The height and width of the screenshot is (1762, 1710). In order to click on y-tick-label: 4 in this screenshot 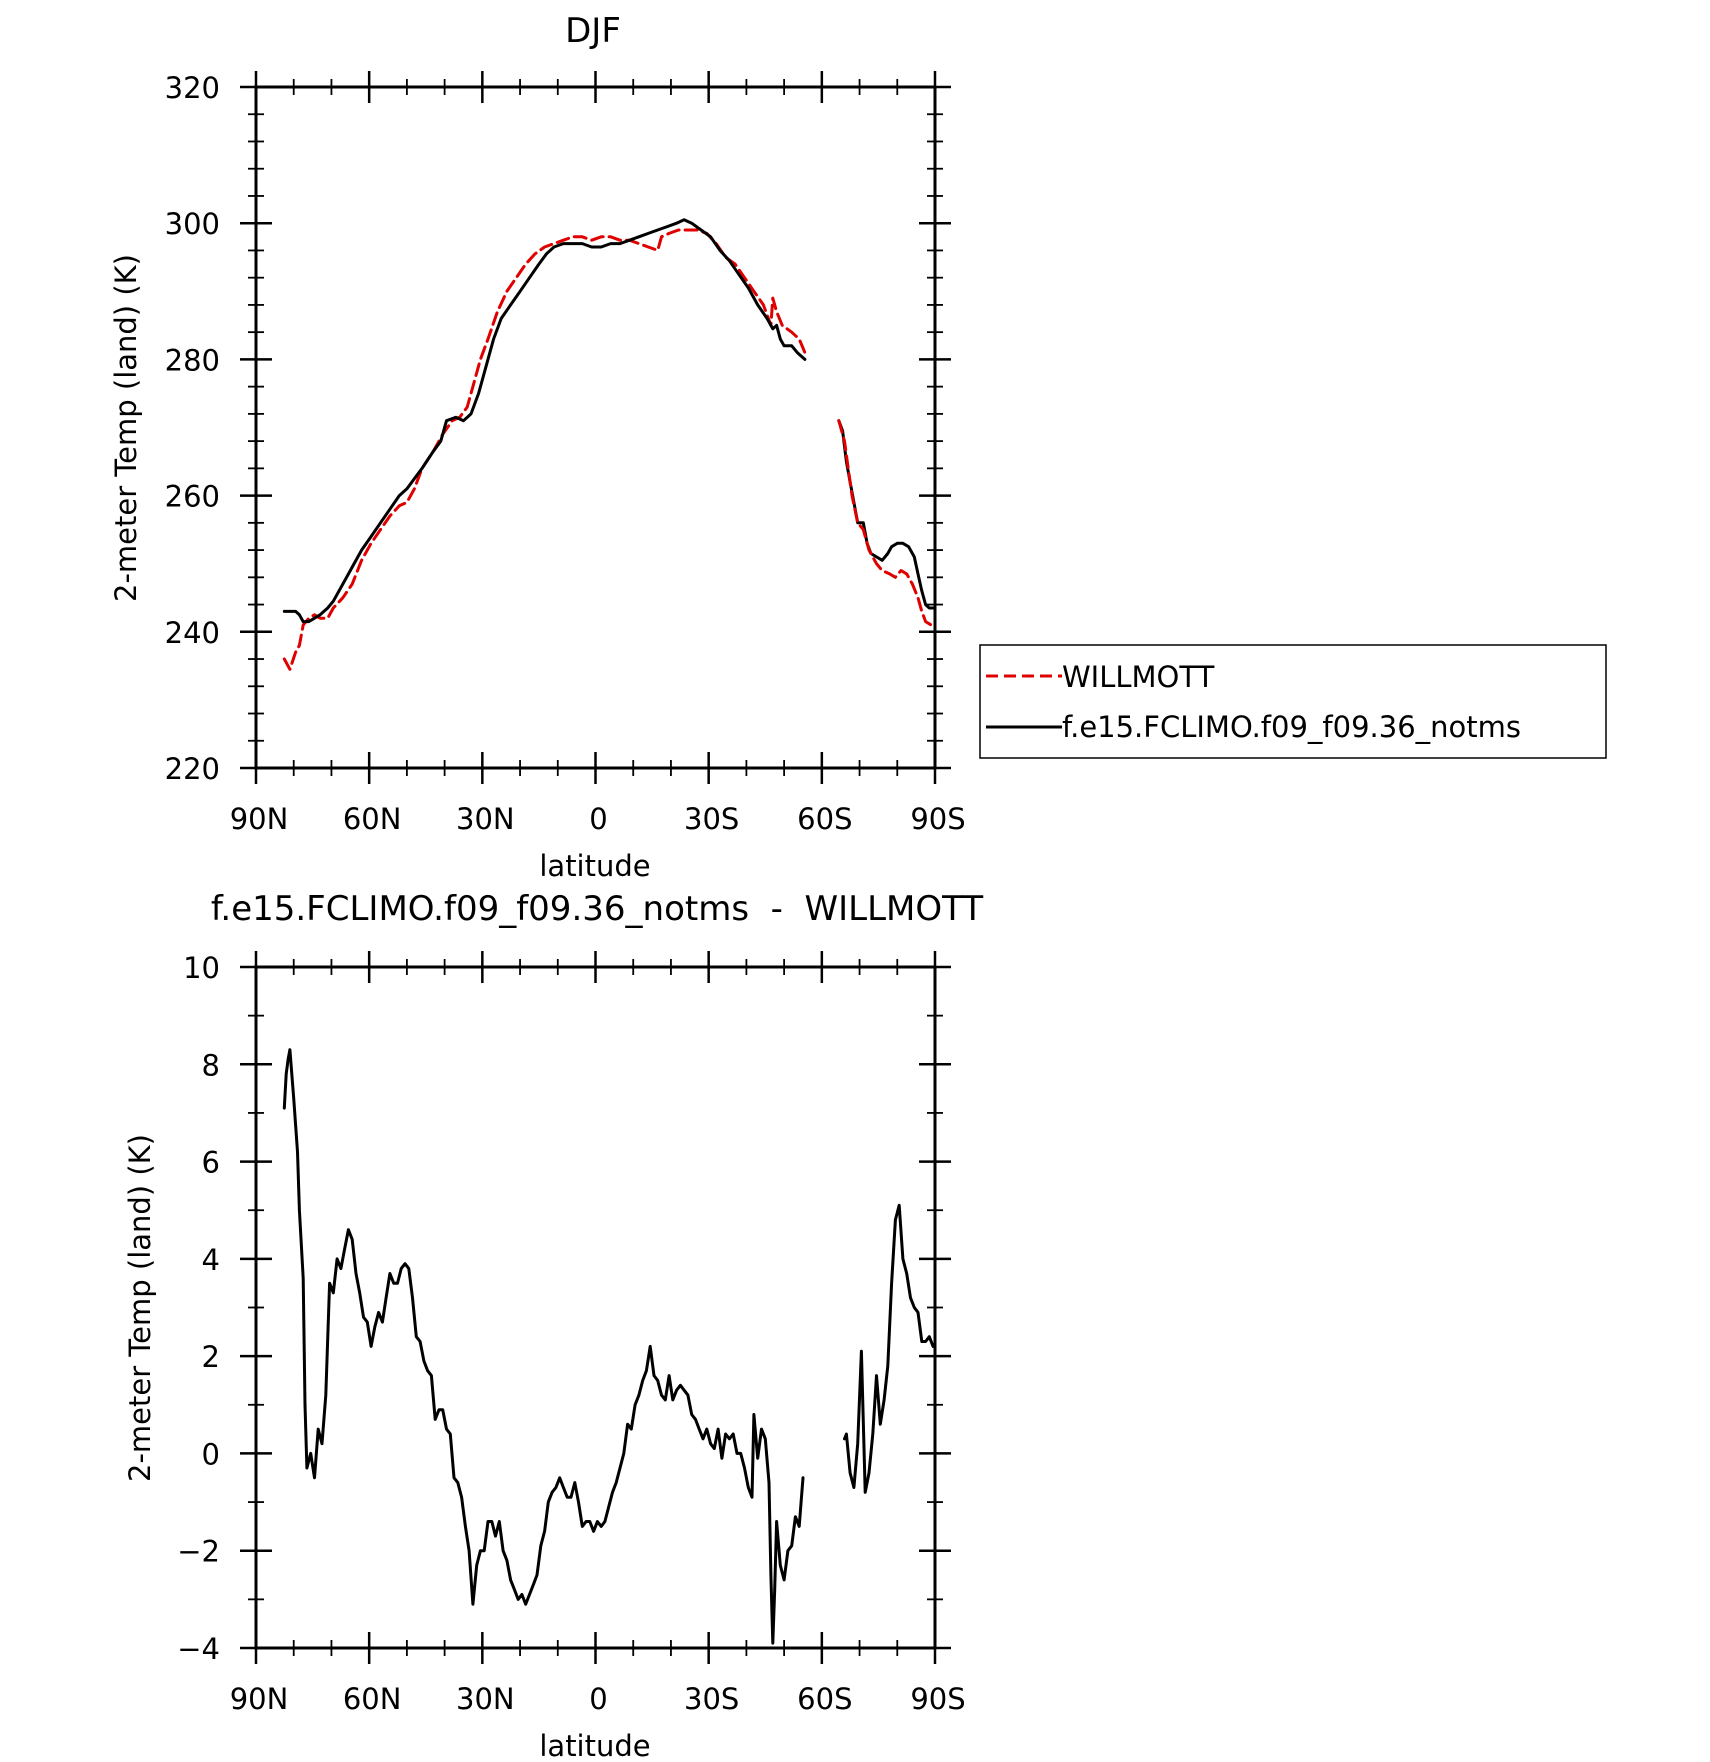, I will do `click(211, 1260)`.